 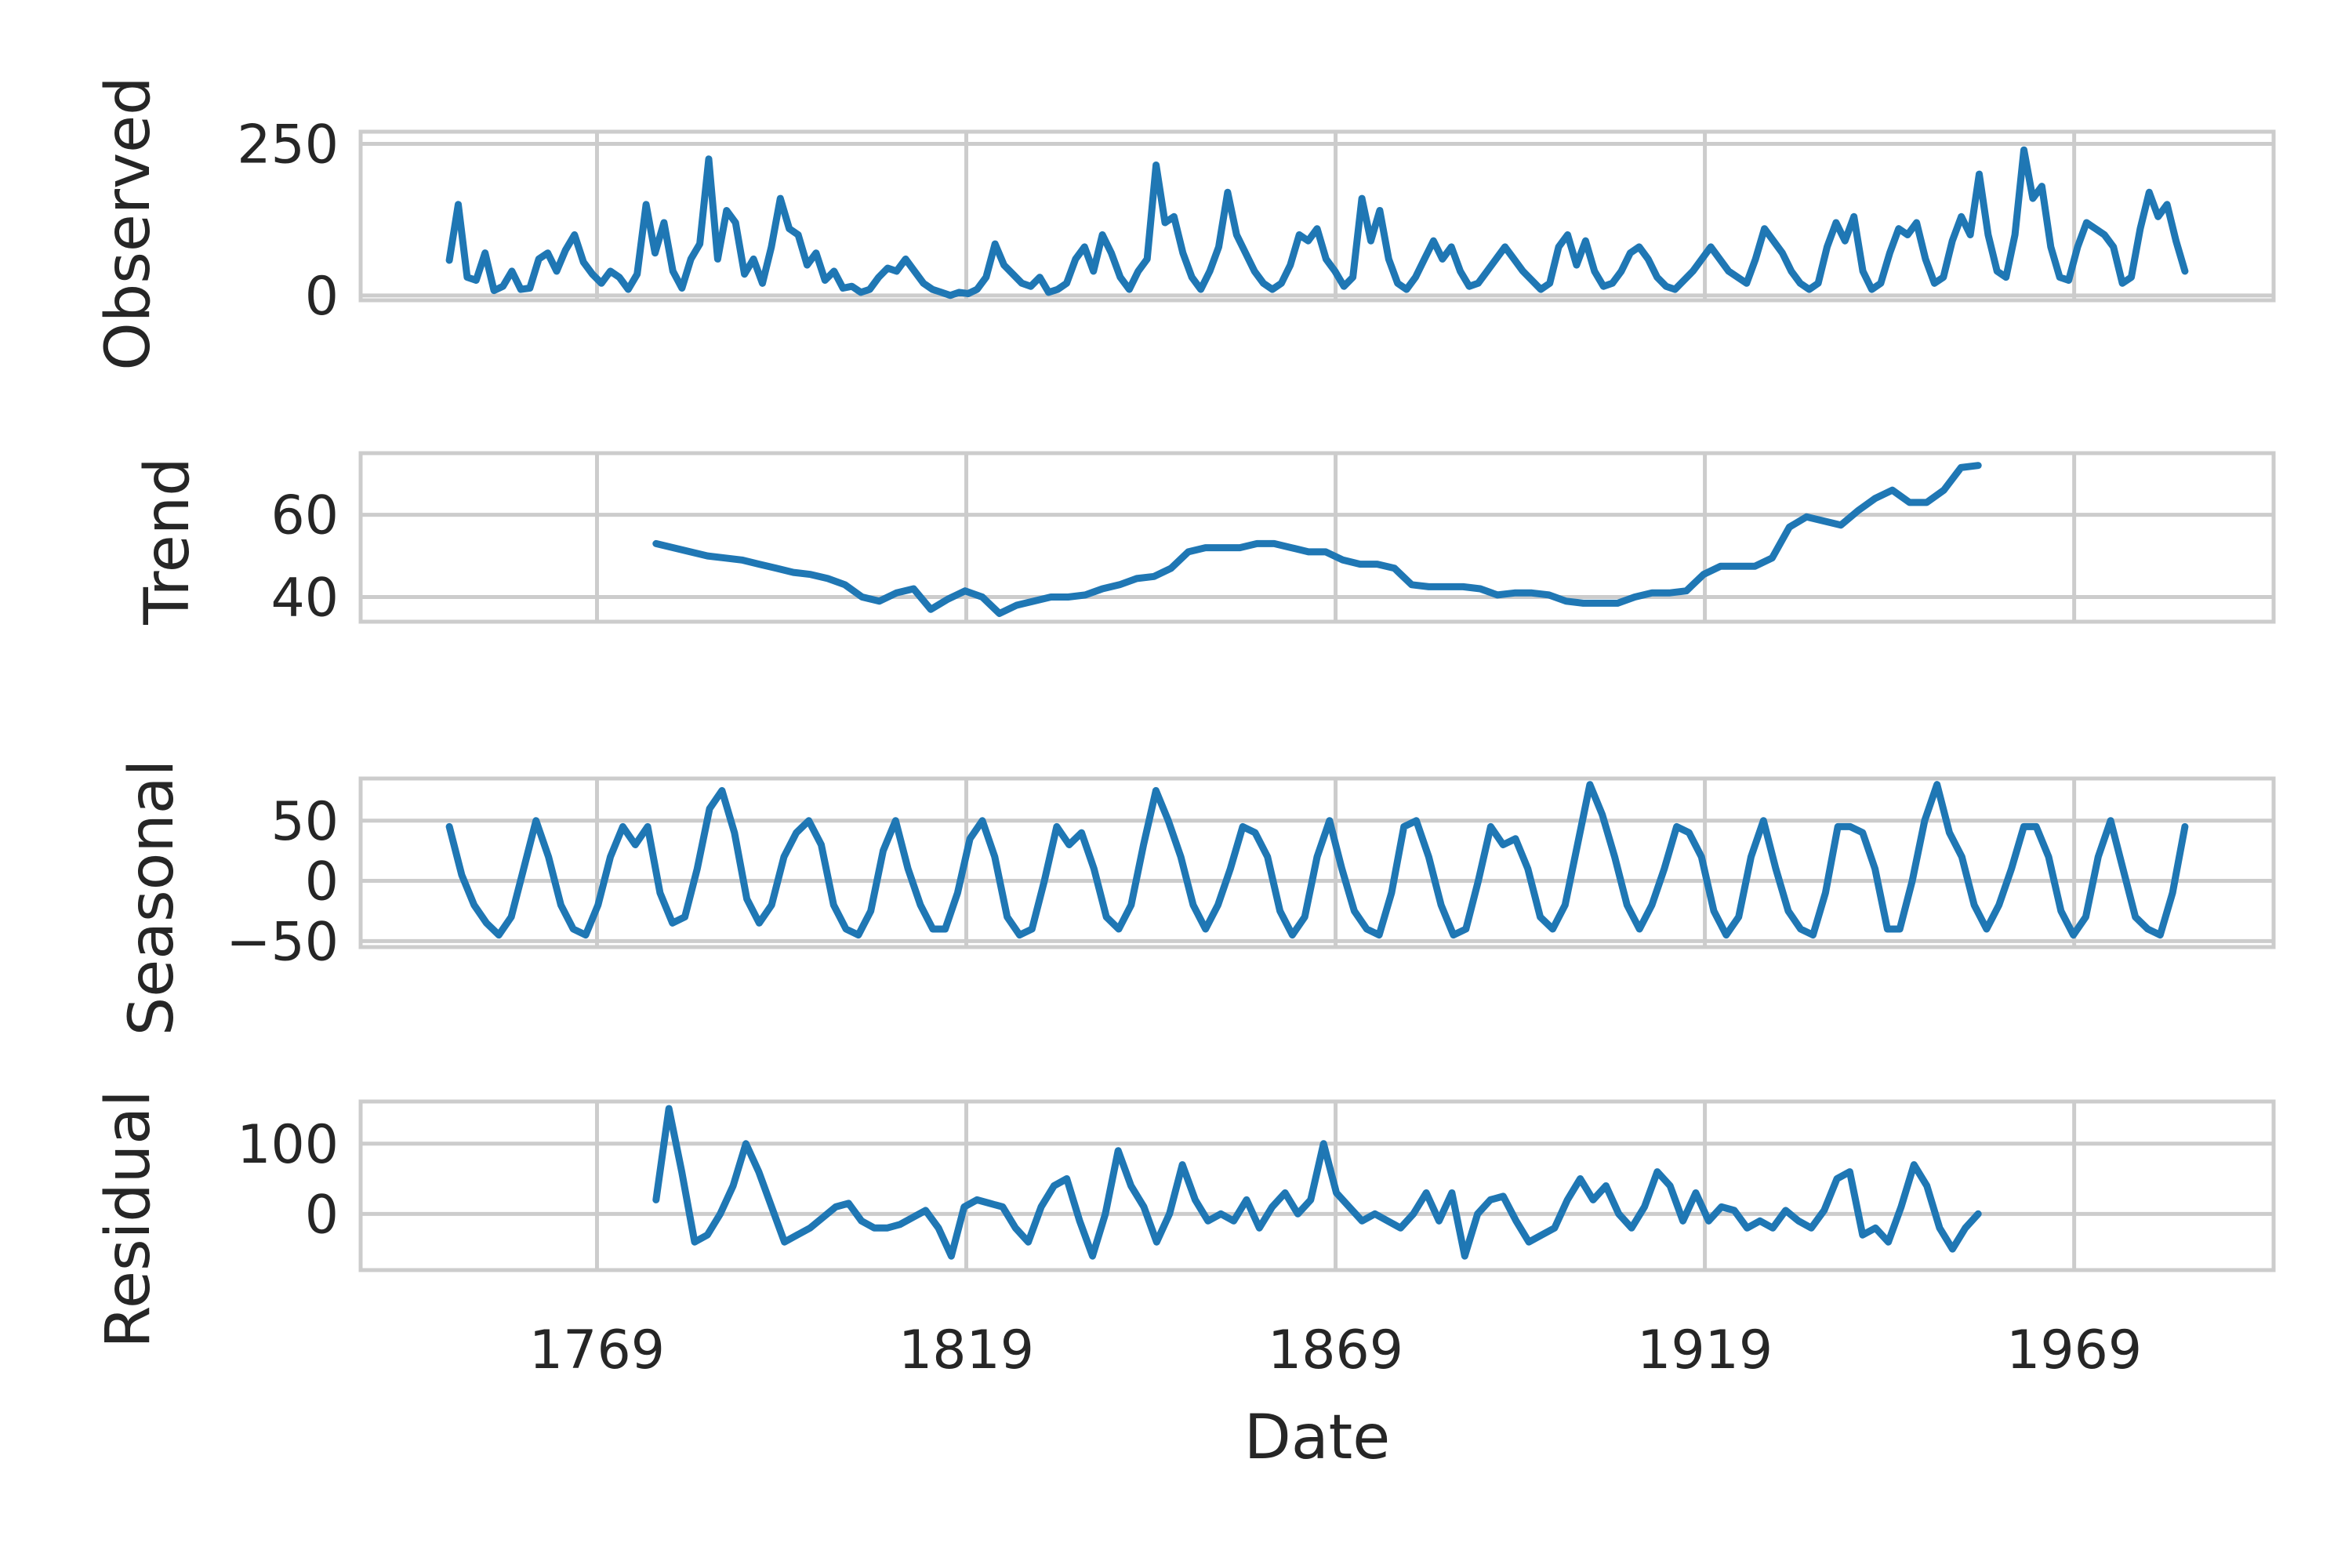 What do you see at coordinates (304, 599) in the screenshot?
I see `trend-y-tick-label: 40` at bounding box center [304, 599].